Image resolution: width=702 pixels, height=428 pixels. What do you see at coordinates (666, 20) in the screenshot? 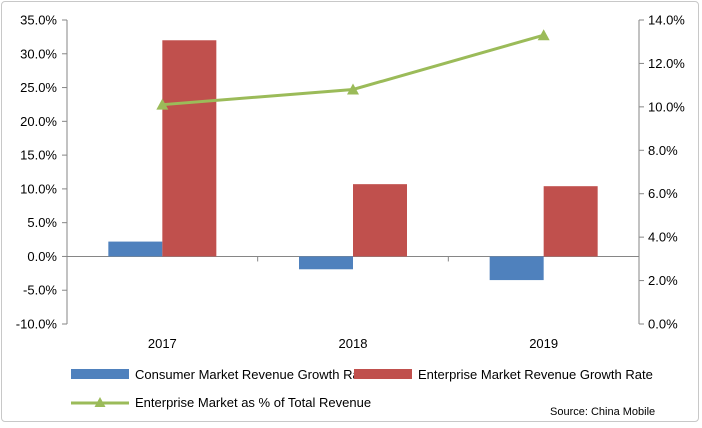
I see `right-tick-label: 14.0%` at bounding box center [666, 20].